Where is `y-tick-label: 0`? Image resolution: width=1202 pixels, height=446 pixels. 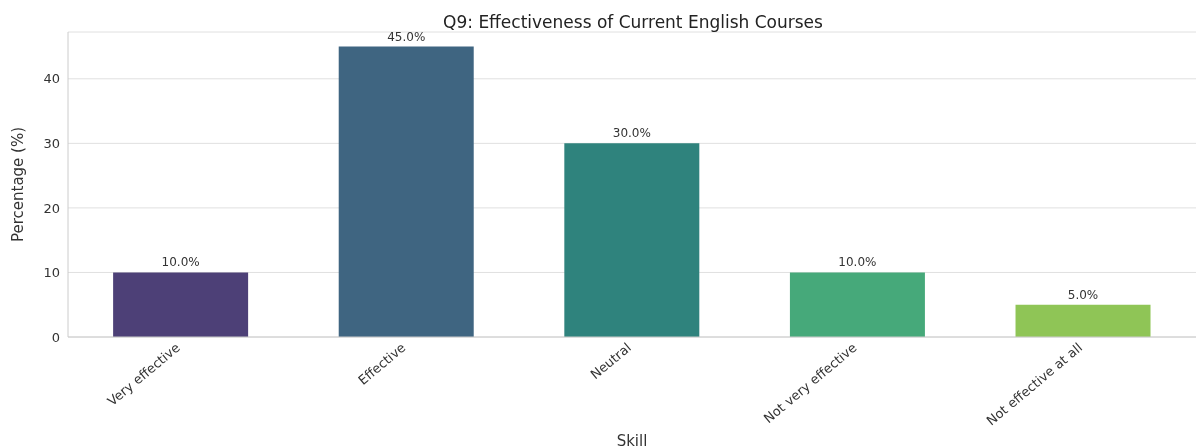
y-tick-label: 0 is located at coordinates (55, 337).